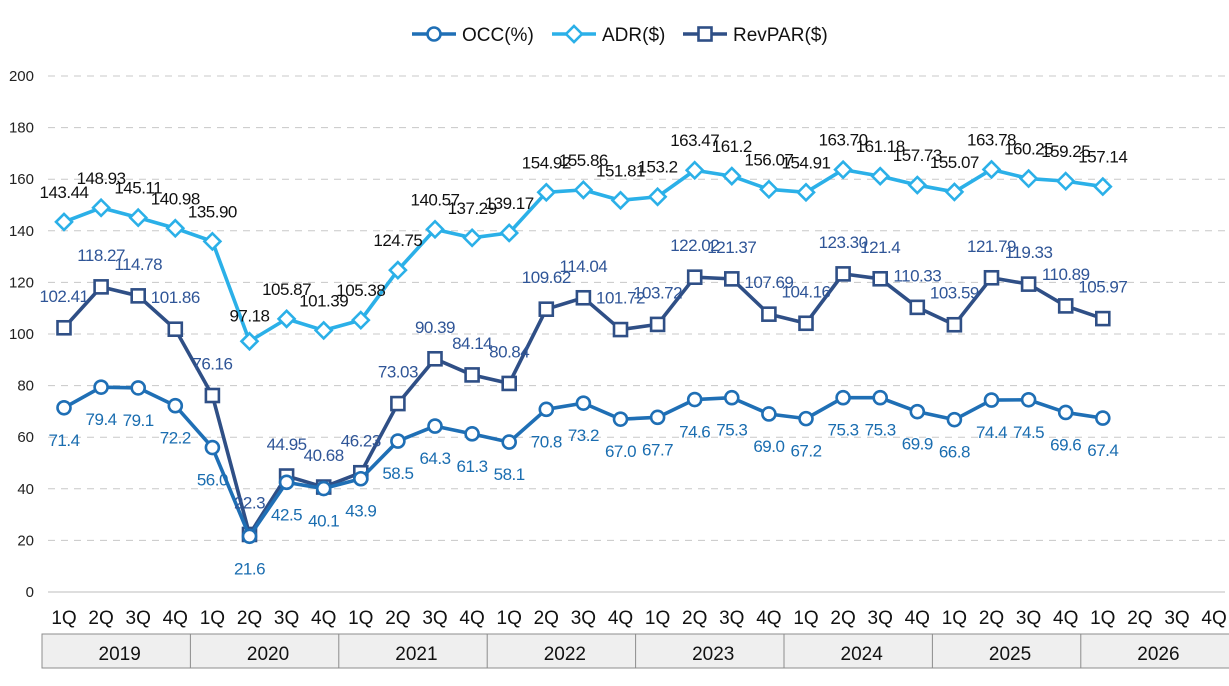  Describe the element at coordinates (416, 654) in the screenshot. I see `year-label: 2021` at that location.